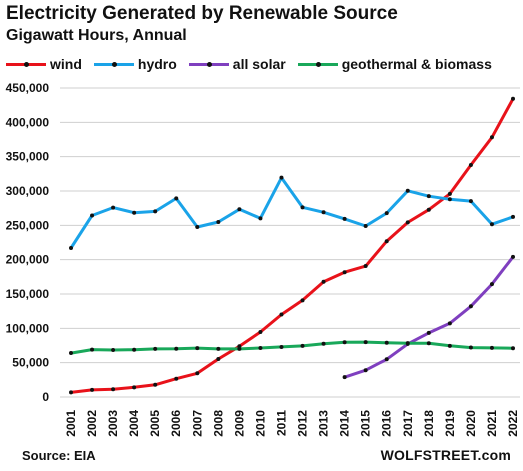 This screenshot has height=471, width=523. What do you see at coordinates (28, 191) in the screenshot?
I see `y-tick-label: 300,000` at bounding box center [28, 191].